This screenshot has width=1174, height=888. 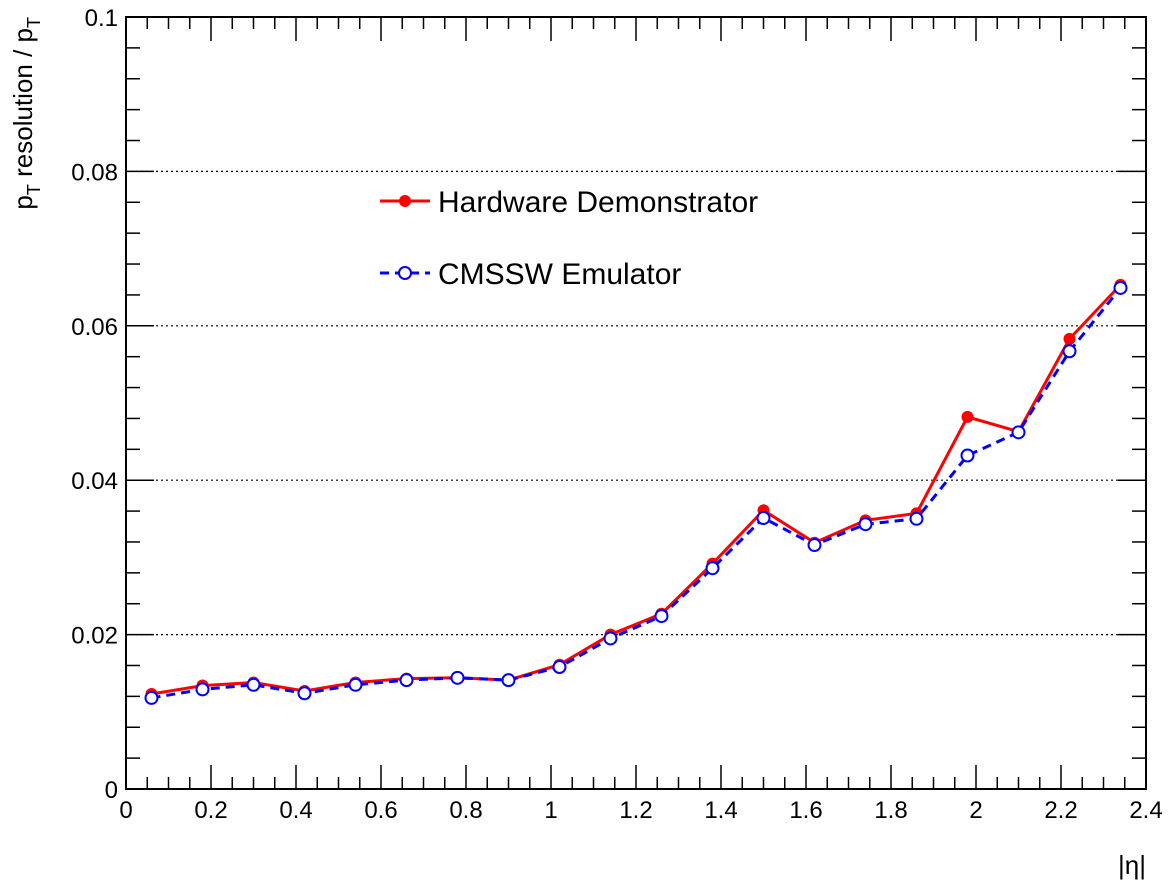 I want to click on x-tick-label-3: 0.6, so click(x=380, y=810).